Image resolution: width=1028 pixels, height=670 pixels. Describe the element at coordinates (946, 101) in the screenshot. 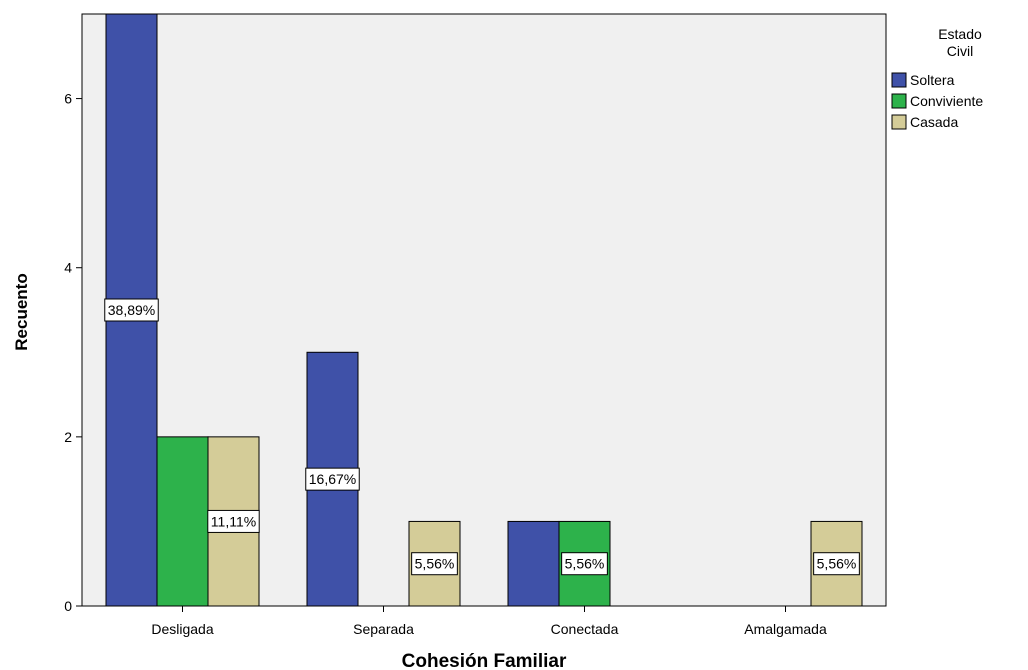

I see `legend-label-conviviente: Conviviente` at that location.